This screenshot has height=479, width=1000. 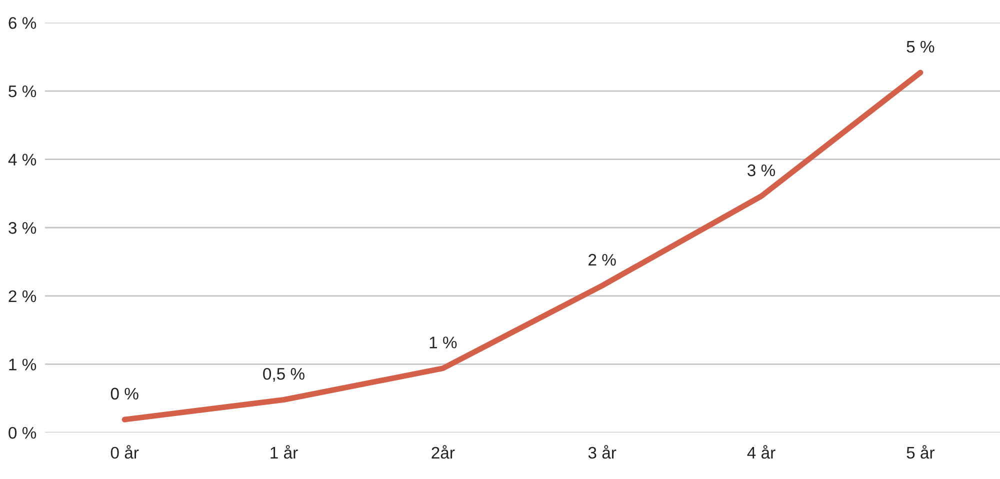 I want to click on data-label: 3 %, so click(x=762, y=170).